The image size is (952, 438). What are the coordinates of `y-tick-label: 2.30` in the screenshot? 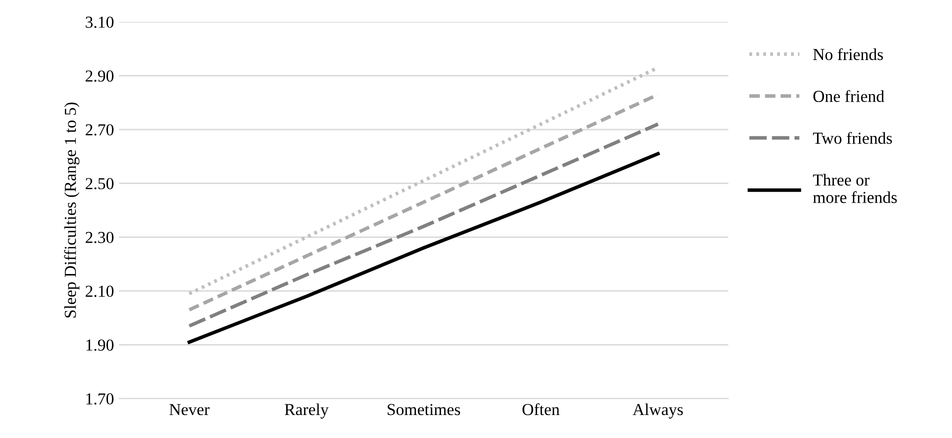 It's located at (100, 238).